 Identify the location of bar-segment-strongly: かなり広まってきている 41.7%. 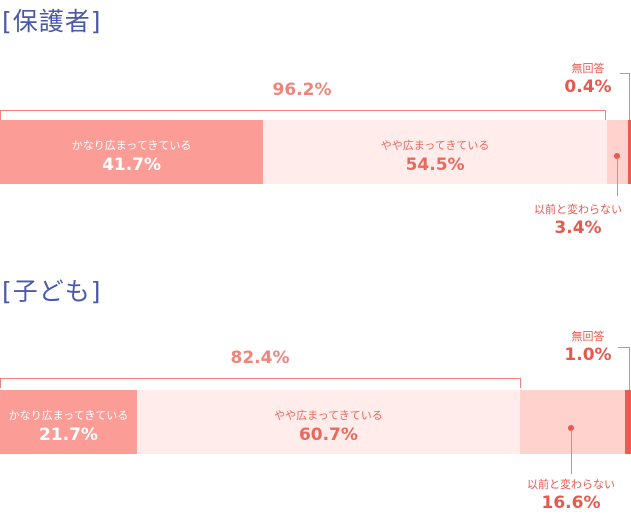
(132, 152).